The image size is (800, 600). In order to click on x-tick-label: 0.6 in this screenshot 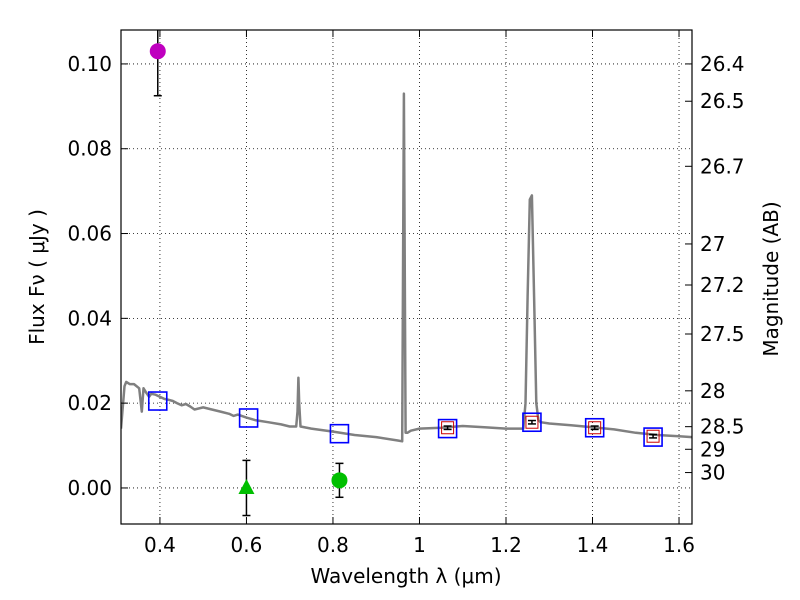, I will do `click(247, 545)`.